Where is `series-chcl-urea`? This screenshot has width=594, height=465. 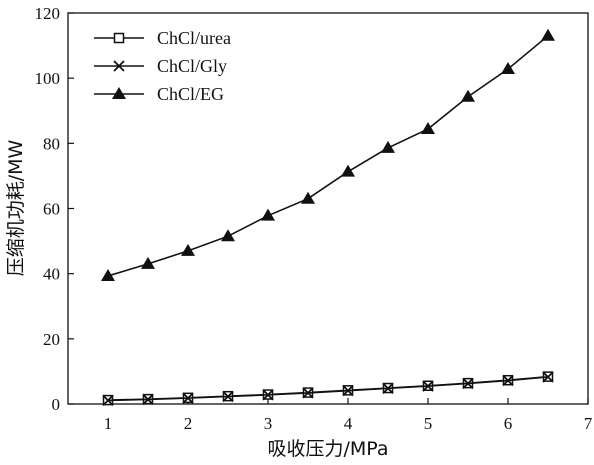 series-chcl-urea is located at coordinates (328, 388).